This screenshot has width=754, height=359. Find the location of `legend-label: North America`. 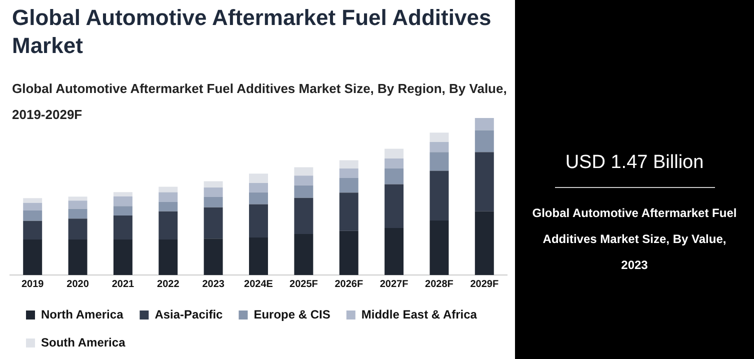

legend-label: North America is located at coordinates (82, 314).